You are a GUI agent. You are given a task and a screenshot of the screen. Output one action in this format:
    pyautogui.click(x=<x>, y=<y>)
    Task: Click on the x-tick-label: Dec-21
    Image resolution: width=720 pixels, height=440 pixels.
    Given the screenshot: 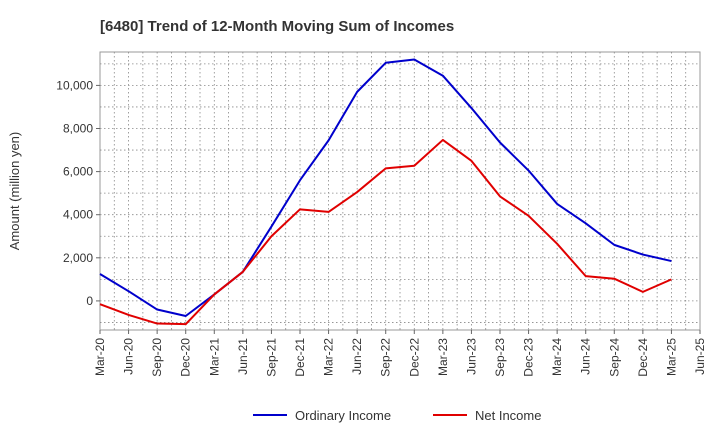 What is the action you would take?
    pyautogui.click(x=300, y=357)
    